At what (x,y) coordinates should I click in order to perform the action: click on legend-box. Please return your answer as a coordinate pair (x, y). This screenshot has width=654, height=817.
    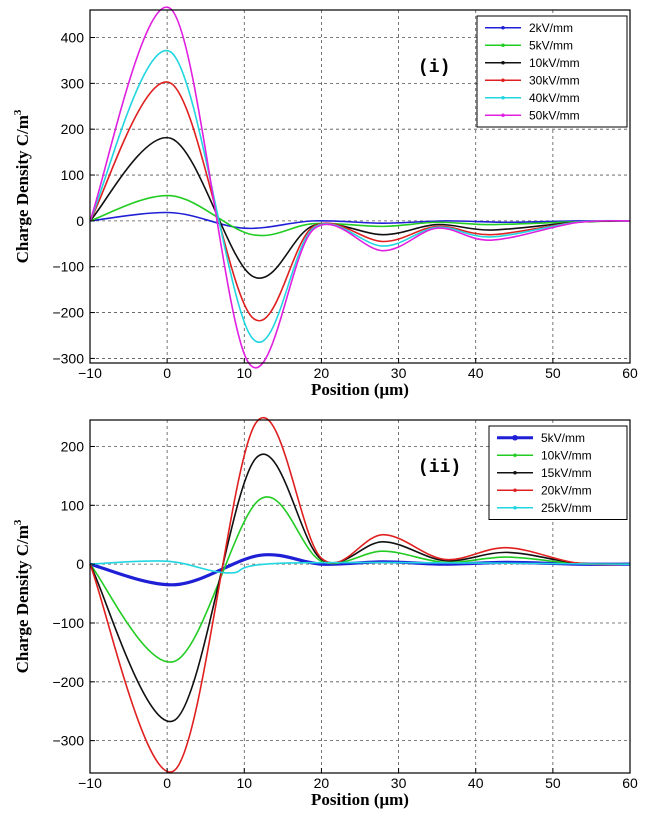
    Looking at the image, I should click on (552, 71).